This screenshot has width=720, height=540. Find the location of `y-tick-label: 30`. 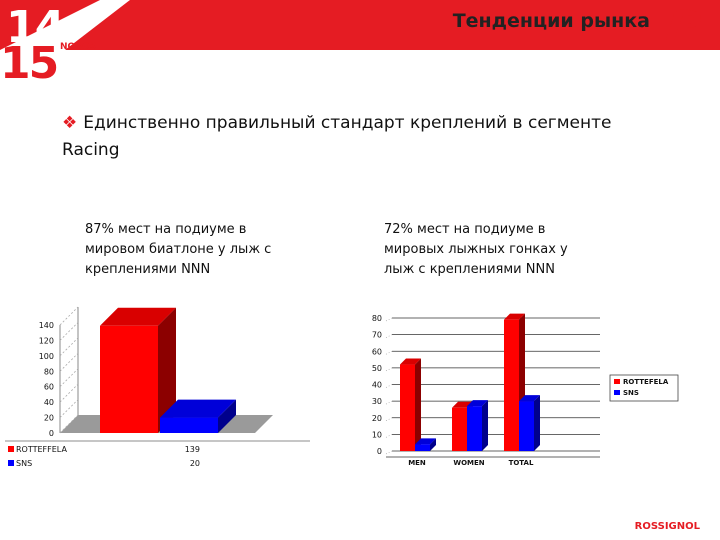

y-tick-label: 30 is located at coordinates (377, 401).